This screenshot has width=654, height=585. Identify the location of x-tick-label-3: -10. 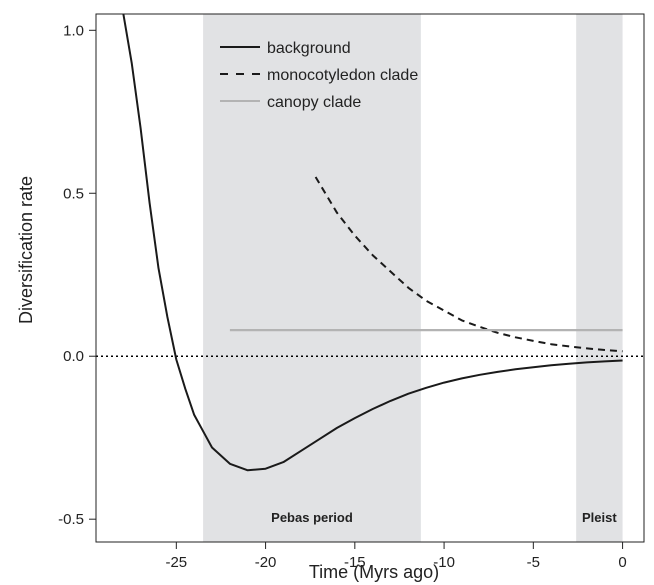
(444, 562).